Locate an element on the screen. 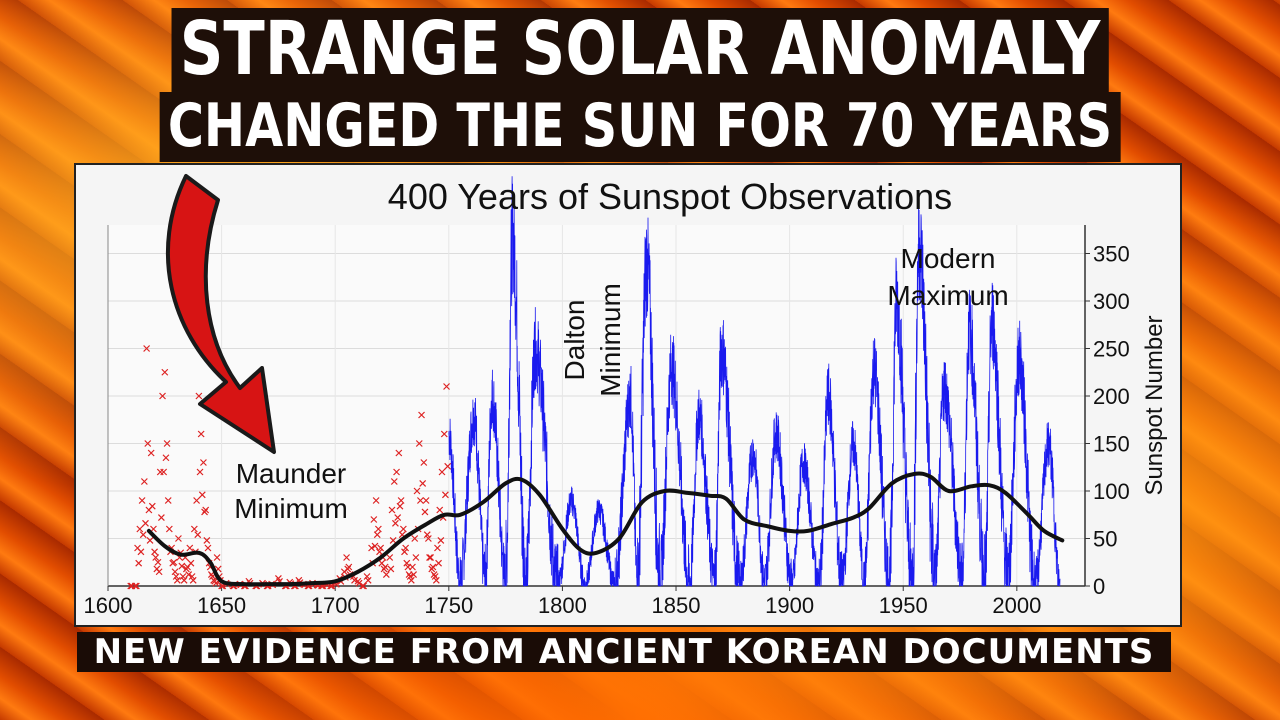 The width and height of the screenshot is (1280, 720). x-tick-label: 1850 is located at coordinates (676, 605).